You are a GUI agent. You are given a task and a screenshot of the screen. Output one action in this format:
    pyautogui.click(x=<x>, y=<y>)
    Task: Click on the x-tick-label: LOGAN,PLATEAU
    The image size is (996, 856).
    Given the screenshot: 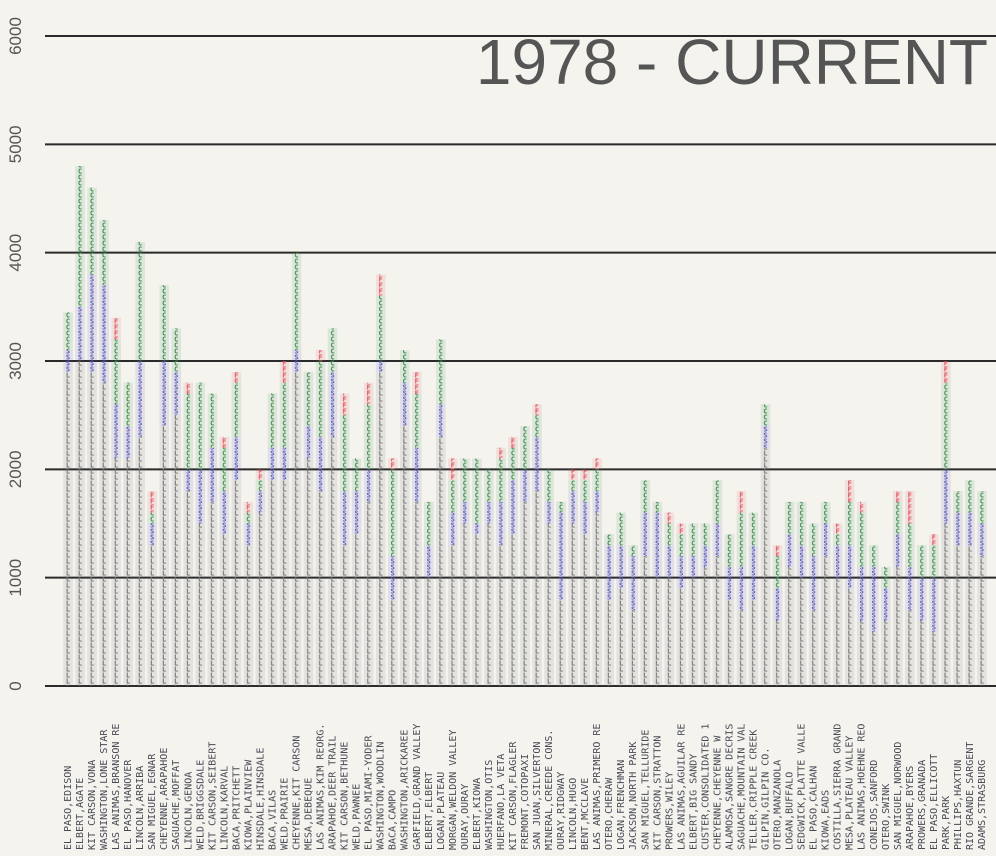 What is the action you would take?
    pyautogui.click(x=441, y=811)
    